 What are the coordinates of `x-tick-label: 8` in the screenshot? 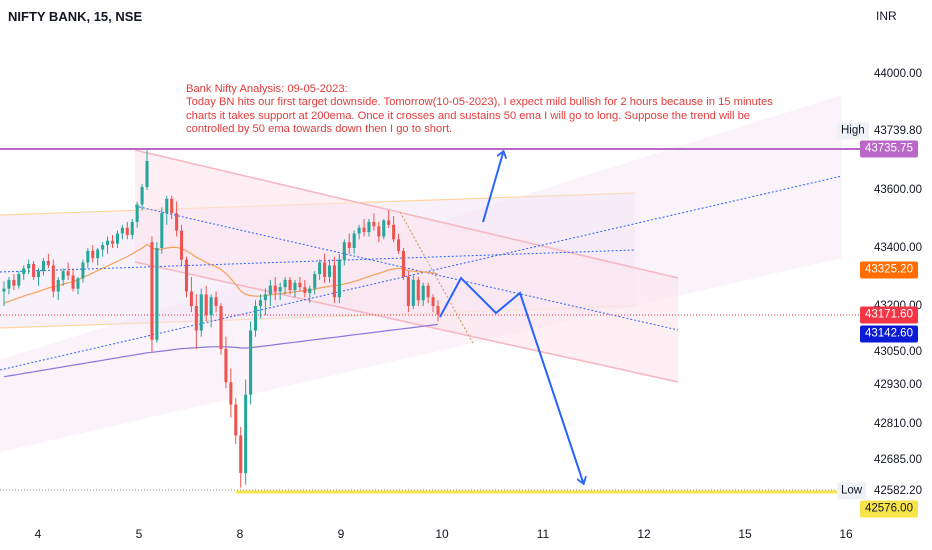 It's located at (240, 534).